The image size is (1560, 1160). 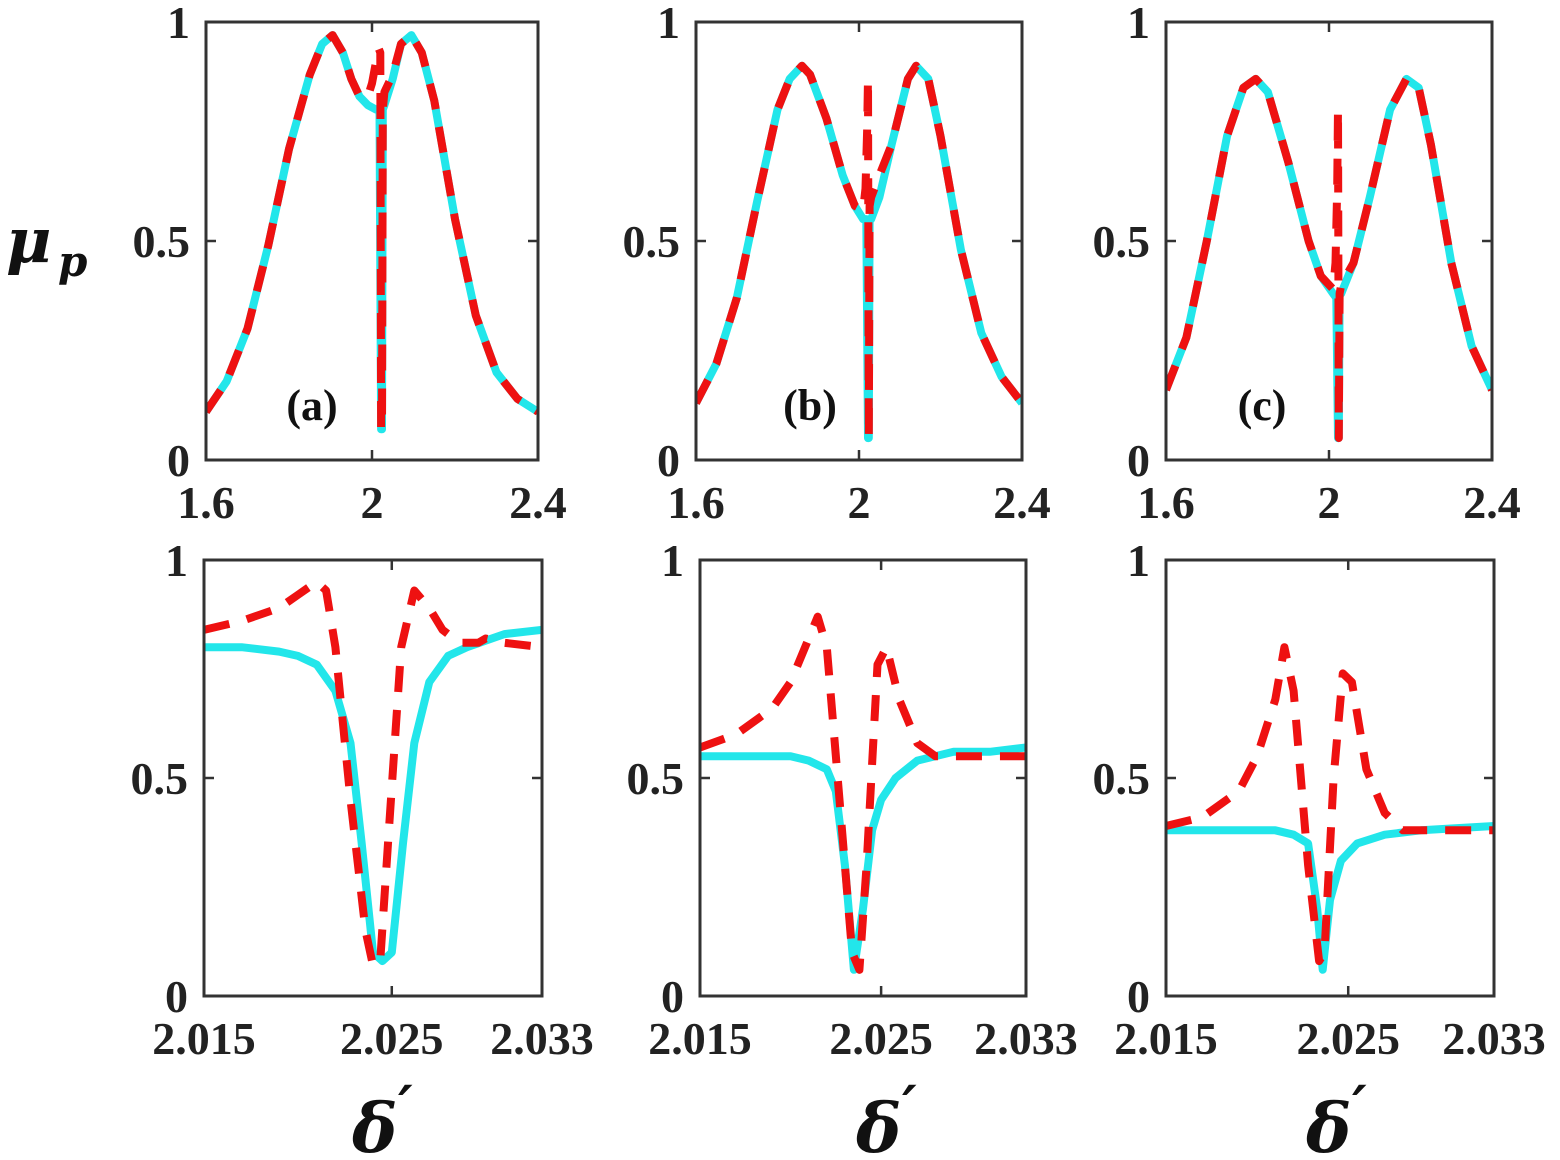 What do you see at coordinates (1359, 1107) in the screenshot?
I see `x-axis-label-c-prime: ′` at bounding box center [1359, 1107].